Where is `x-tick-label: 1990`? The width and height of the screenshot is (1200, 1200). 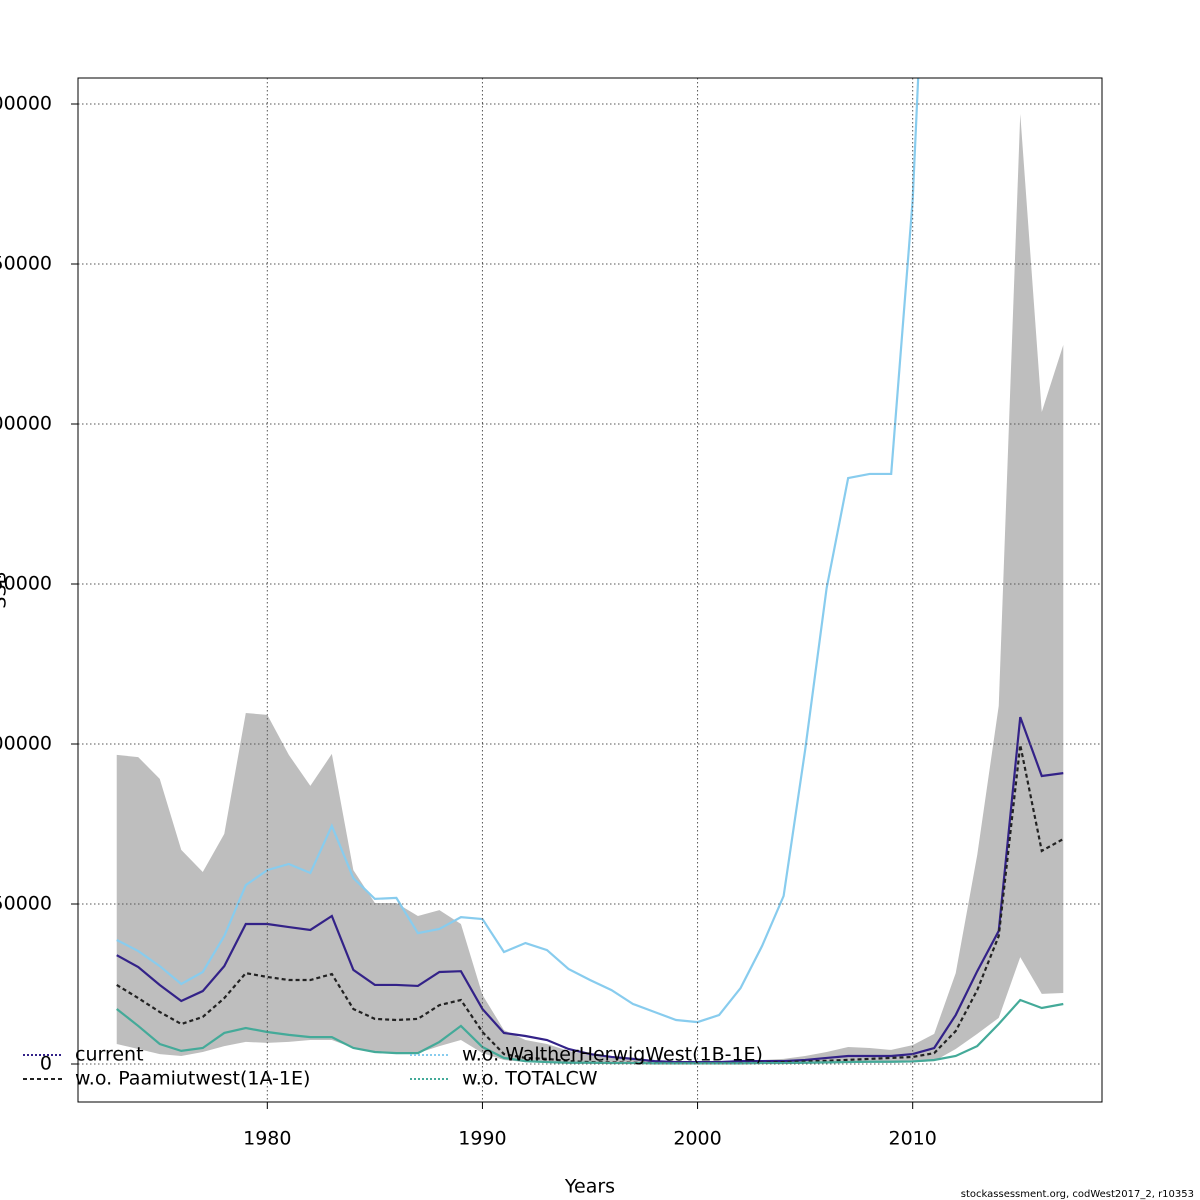 x-tick-label: 1990 is located at coordinates (482, 1139).